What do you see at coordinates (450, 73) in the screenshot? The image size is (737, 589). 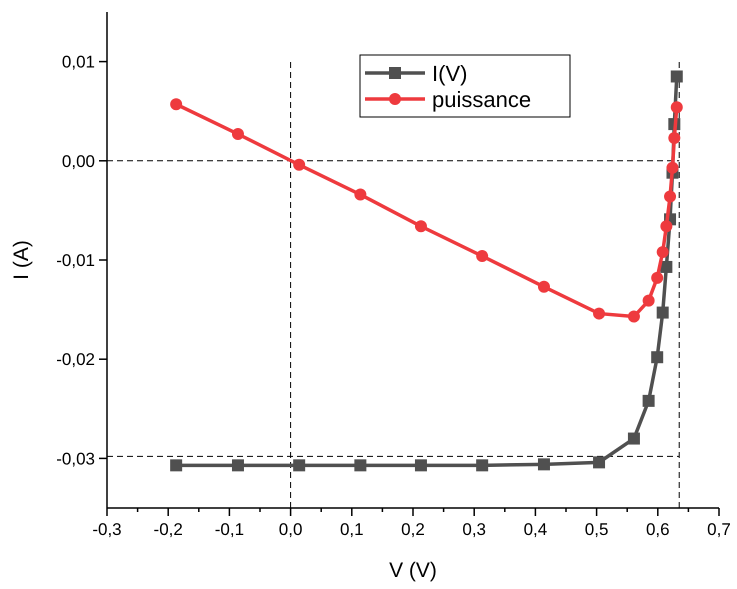 I see `legend-label: I(V)` at bounding box center [450, 73].